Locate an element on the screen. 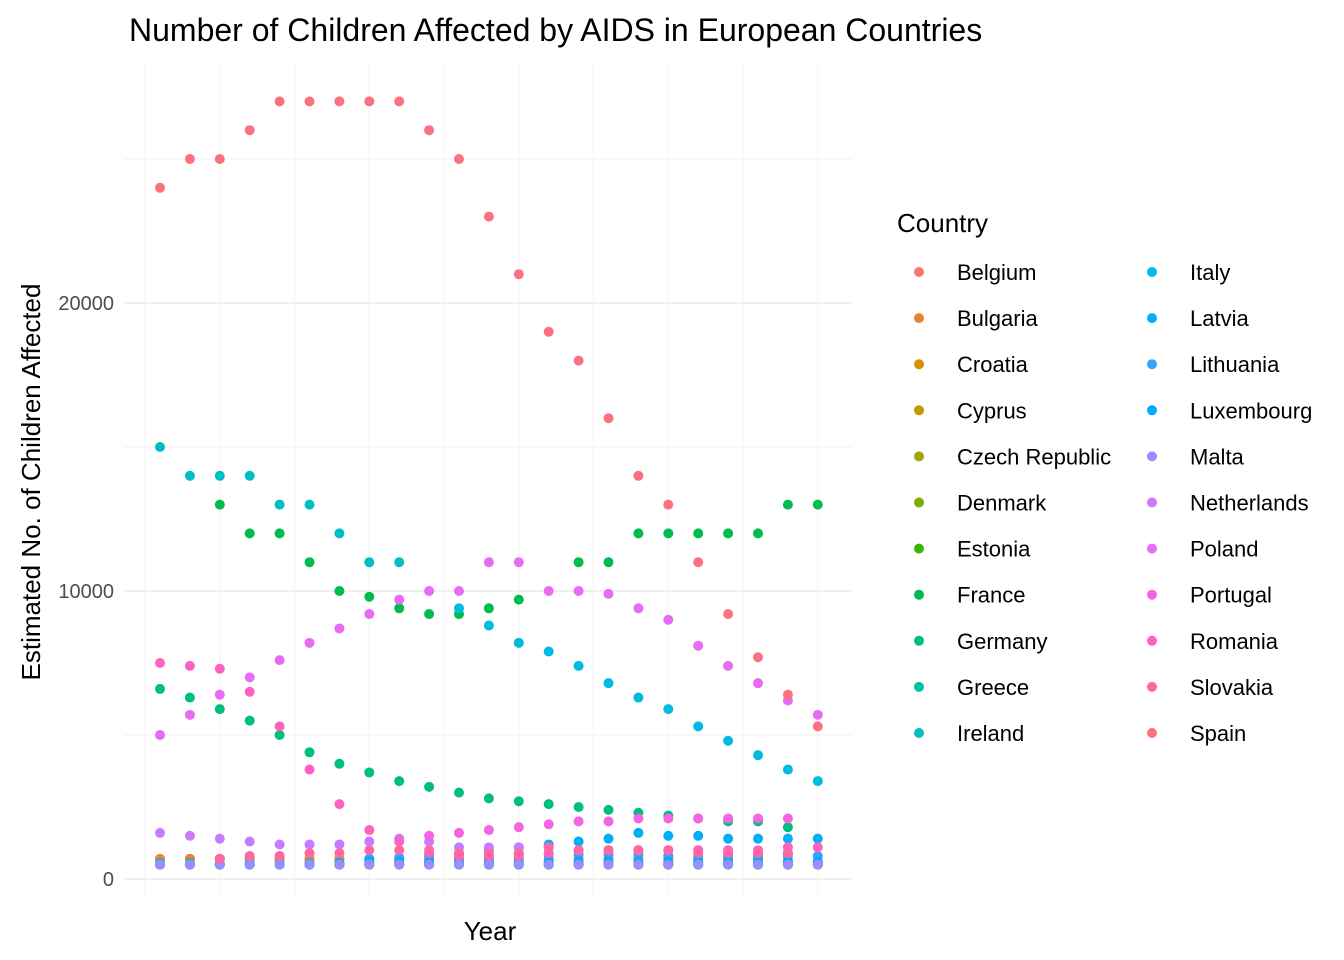  legend-key-slovakia is located at coordinates (1152, 686).